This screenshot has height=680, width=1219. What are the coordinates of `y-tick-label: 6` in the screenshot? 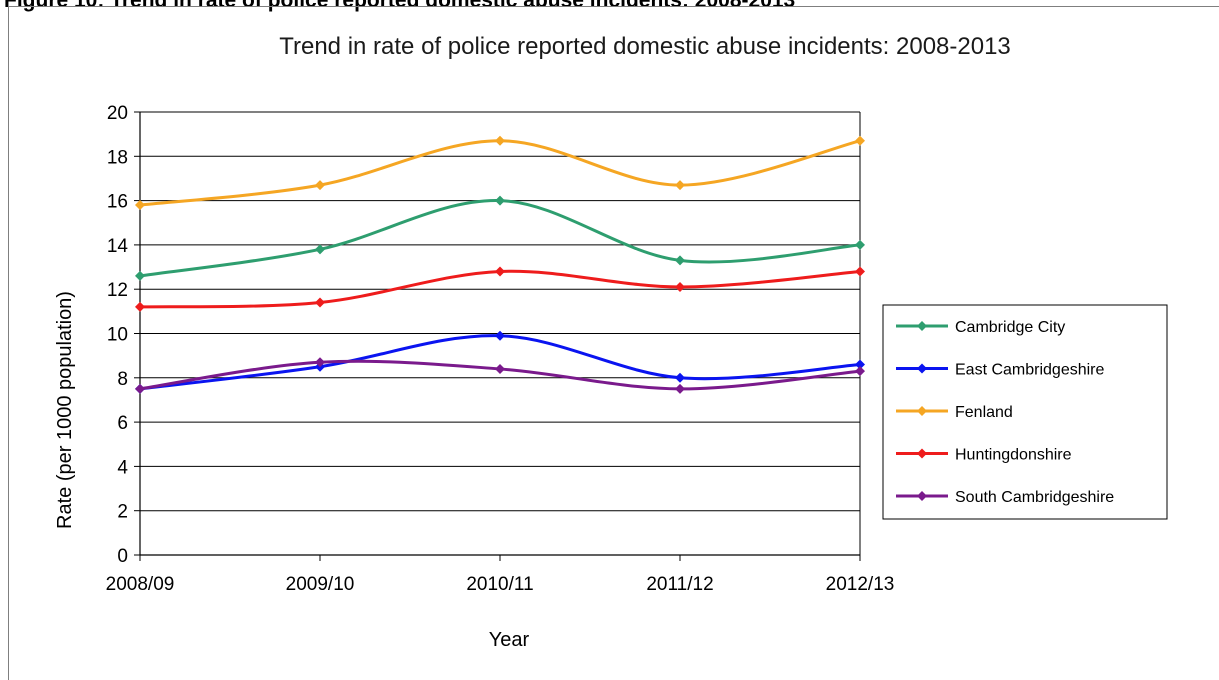 It's located at (122, 423).